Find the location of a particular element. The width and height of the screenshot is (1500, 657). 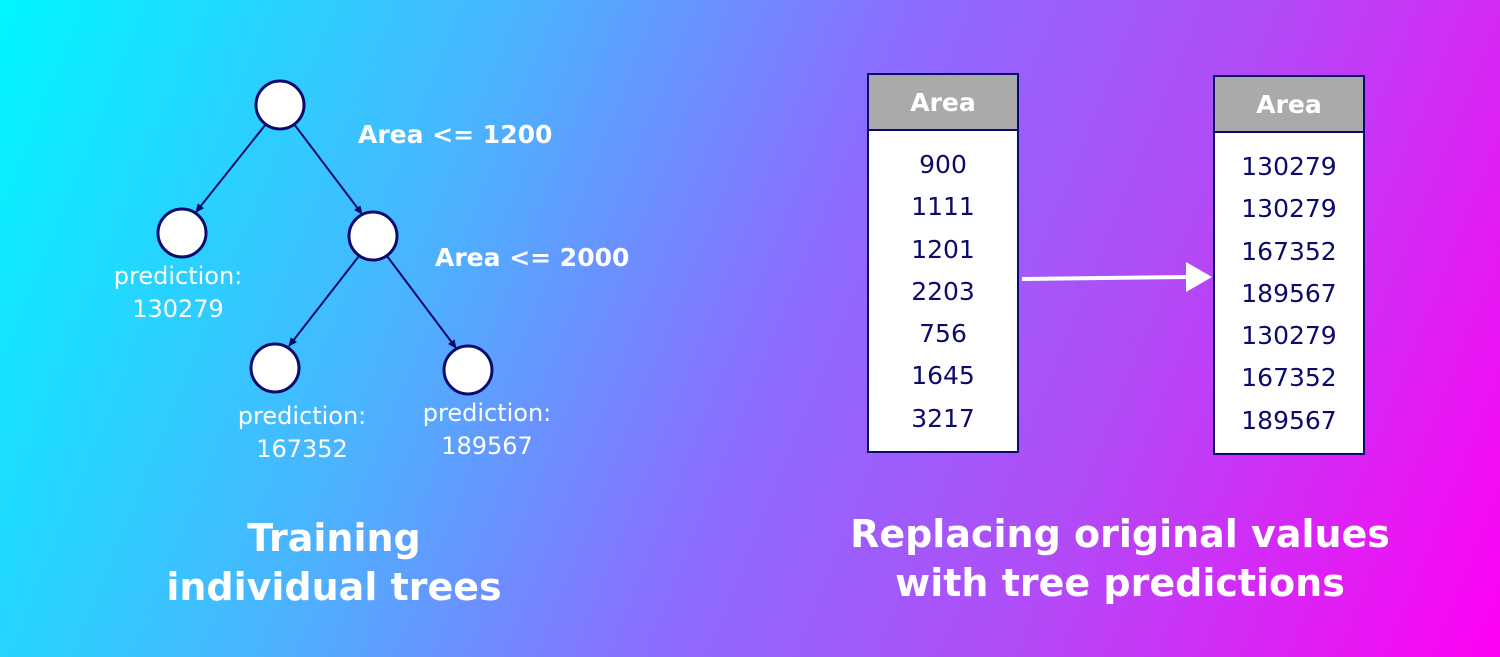

table-cell: 1645 is located at coordinates (943, 376).